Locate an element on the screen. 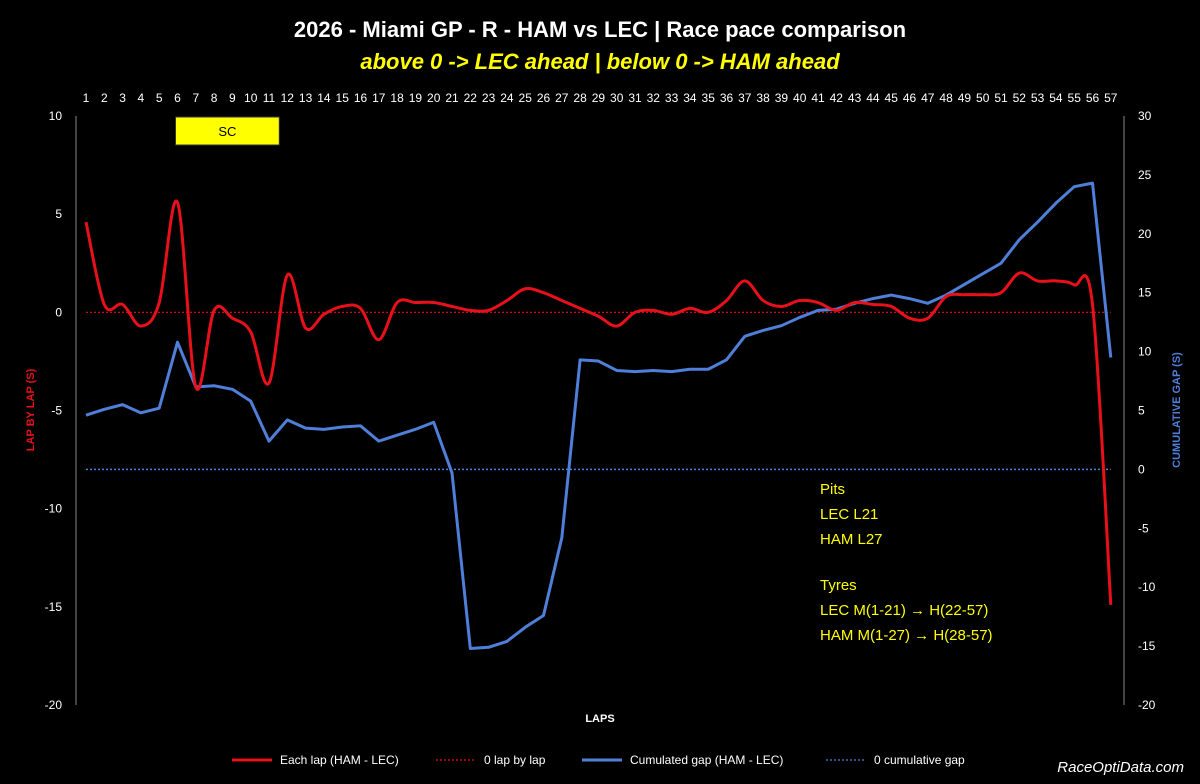 Image resolution: width=1200 pixels, height=784 pixels. x-tick-label: 34 is located at coordinates (690, 98).